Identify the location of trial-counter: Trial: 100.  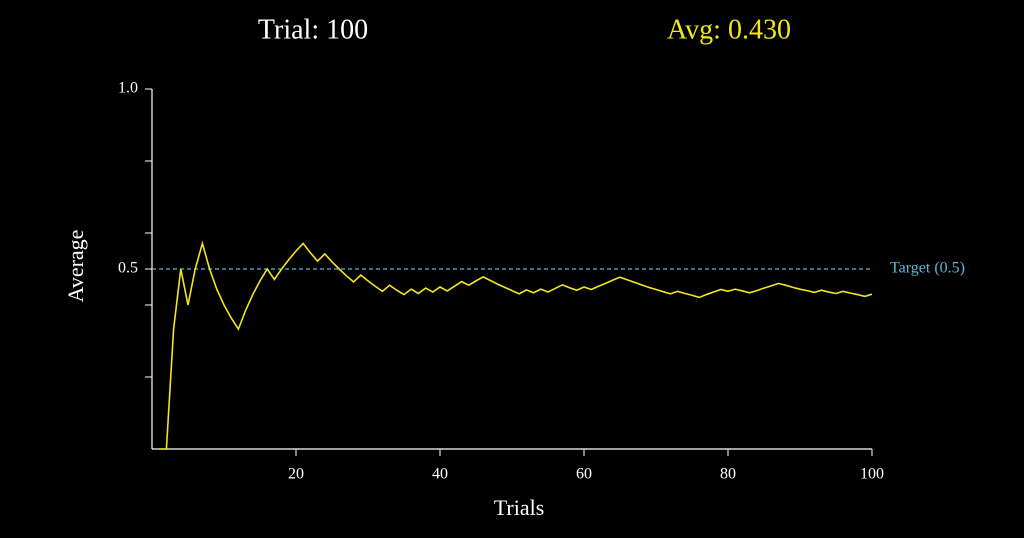
(313, 29).